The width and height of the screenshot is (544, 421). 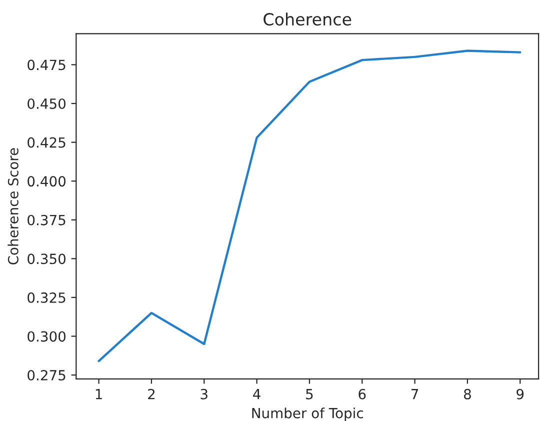 I want to click on x-tick-label: 3, so click(x=204, y=394).